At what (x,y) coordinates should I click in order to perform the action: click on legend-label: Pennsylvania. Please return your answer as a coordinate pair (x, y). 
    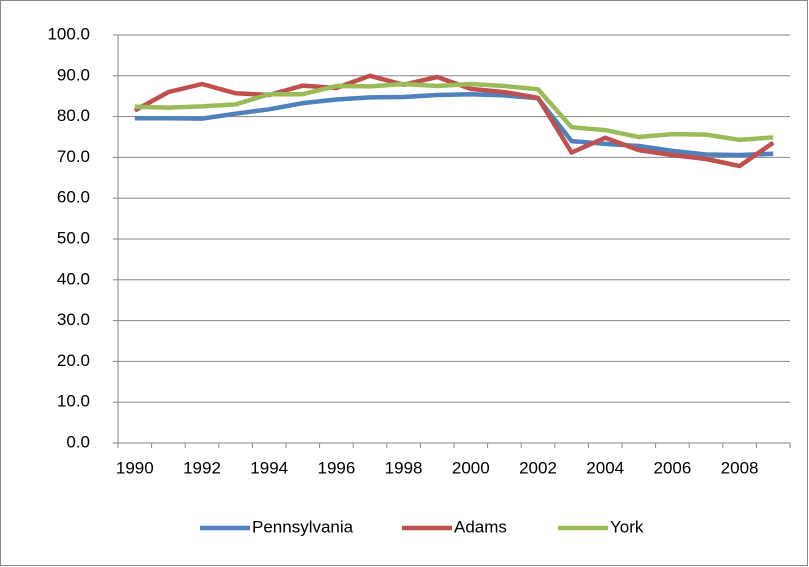
    Looking at the image, I should click on (303, 526).